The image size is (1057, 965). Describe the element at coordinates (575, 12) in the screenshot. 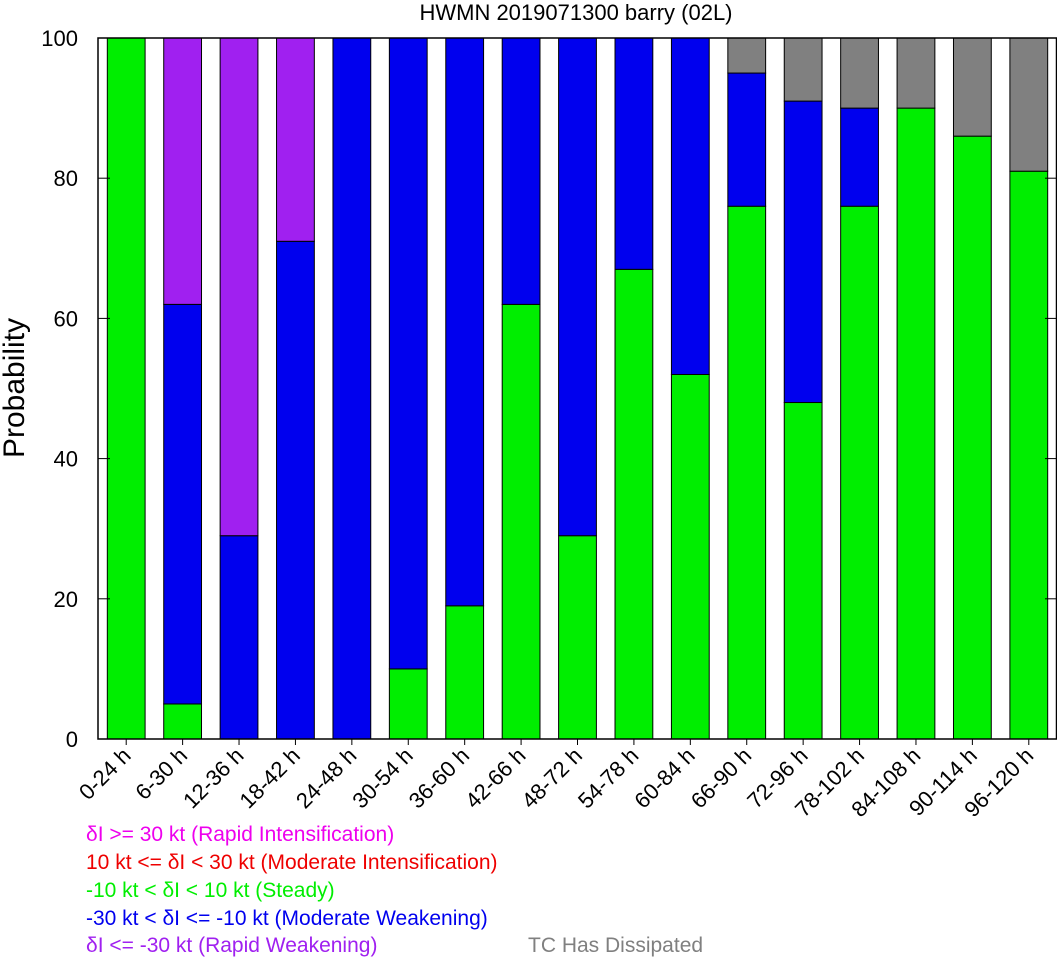

I see `chart-title: HWMN 2019071300 barry (02L)` at that location.